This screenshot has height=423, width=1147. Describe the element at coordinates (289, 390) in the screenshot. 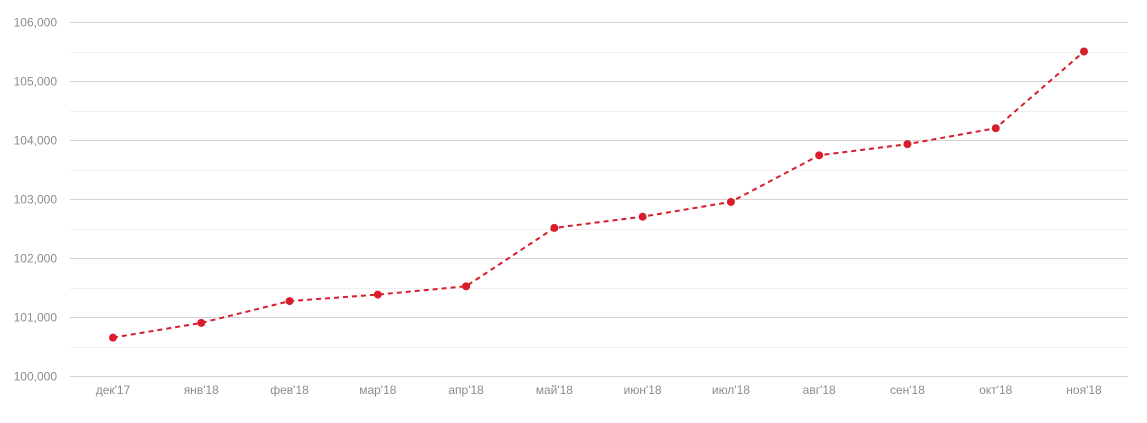

I see `x-tick-label: фев'18` at that location.